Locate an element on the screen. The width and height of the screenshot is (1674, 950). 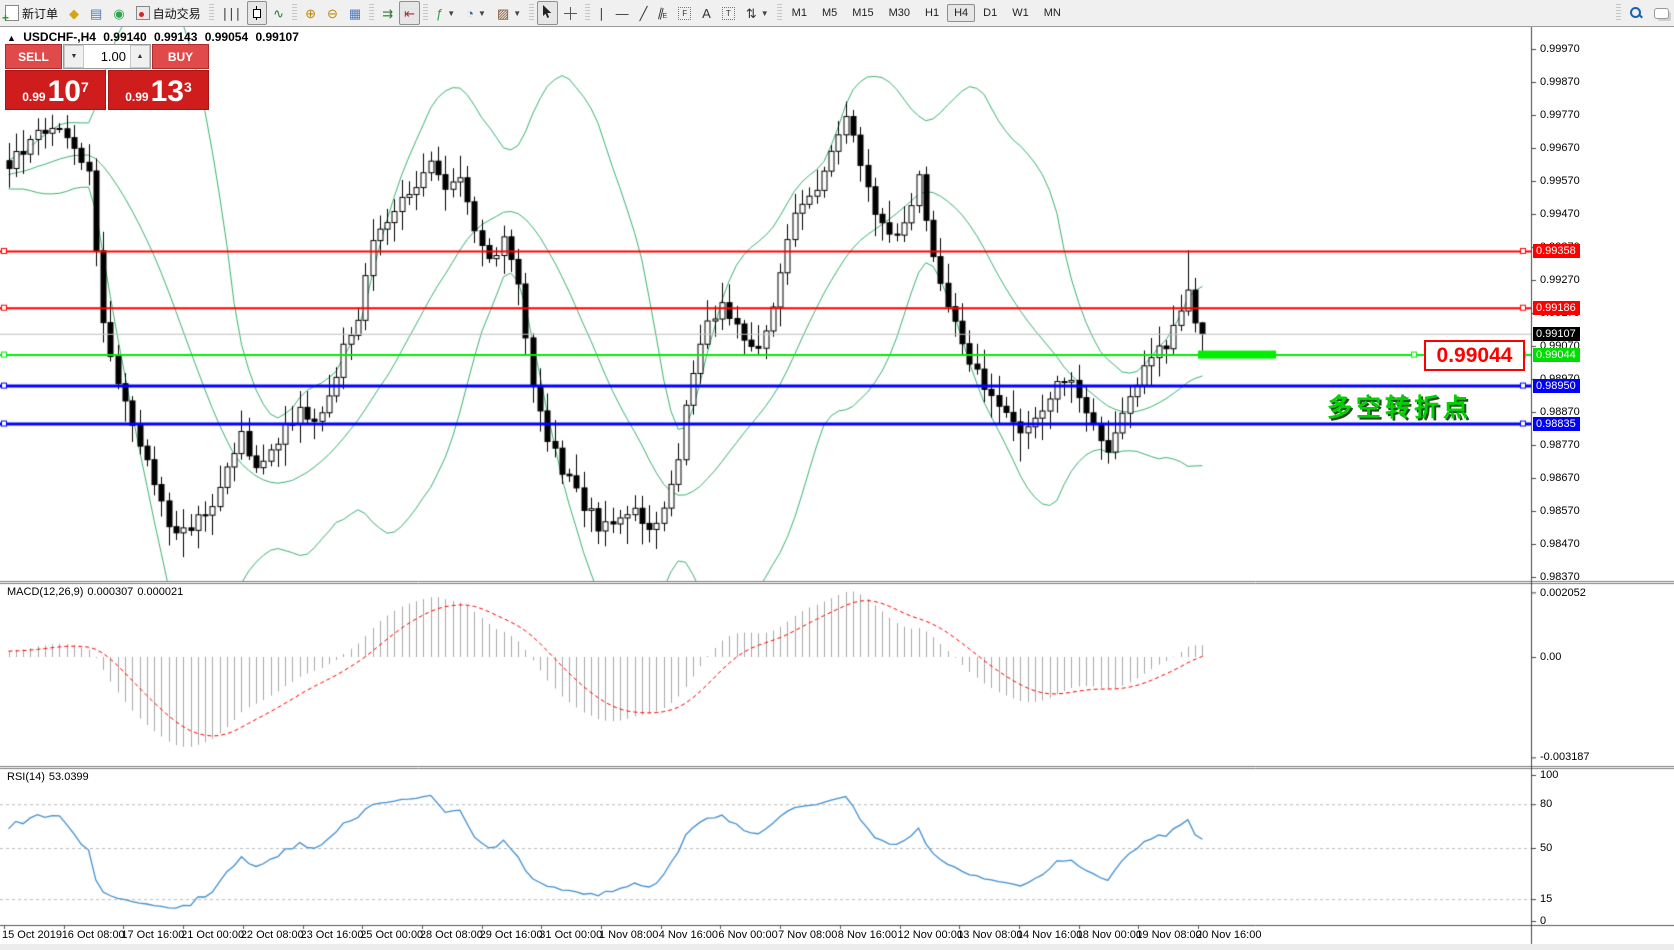
price-tick-label: 0.98570 is located at coordinates (1560, 511).